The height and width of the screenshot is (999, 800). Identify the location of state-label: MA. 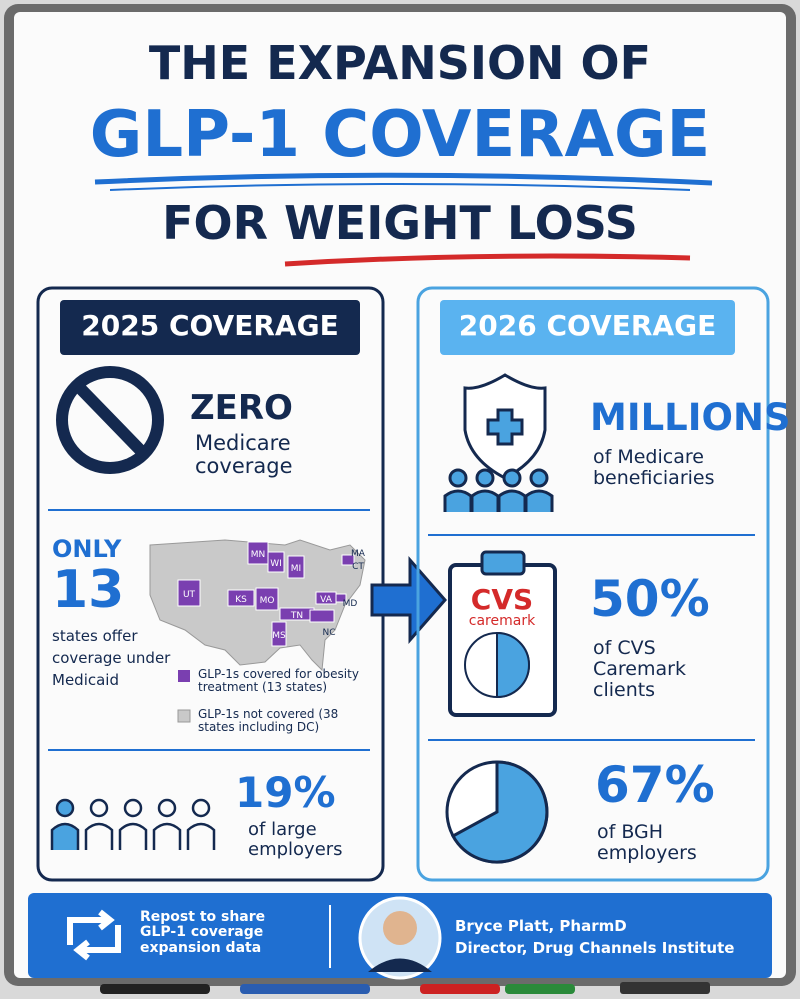
(358, 554).